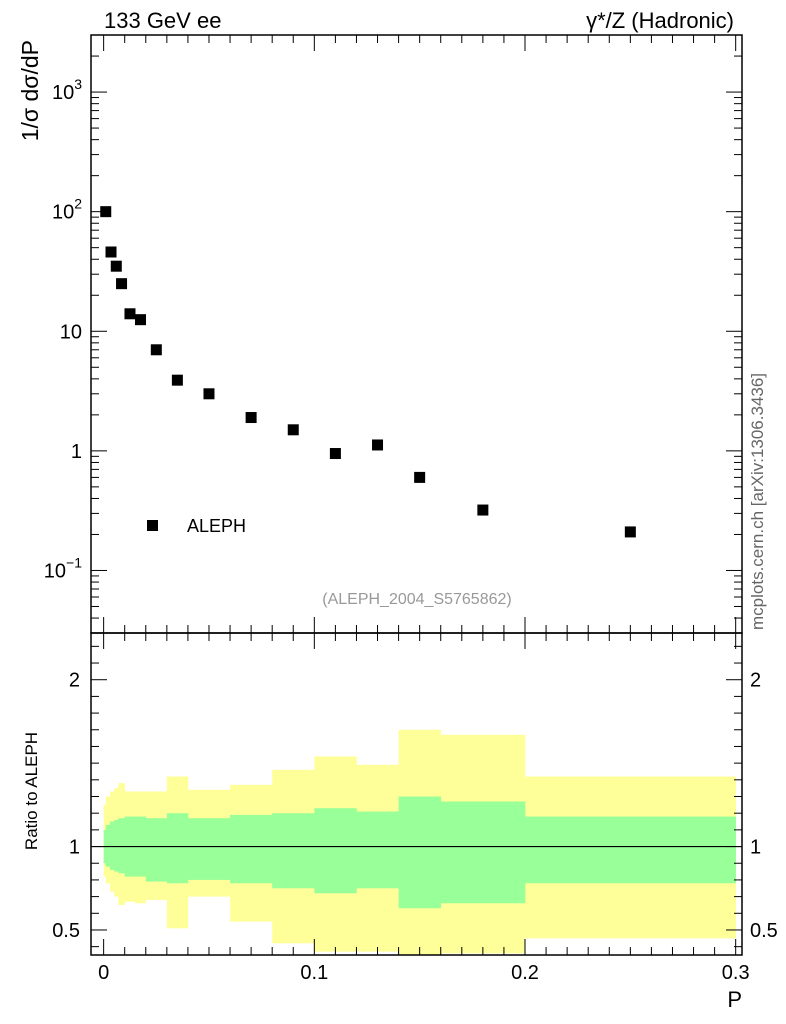  Describe the element at coordinates (314, 973) in the screenshot. I see `x-tick-label: 0.1` at that location.